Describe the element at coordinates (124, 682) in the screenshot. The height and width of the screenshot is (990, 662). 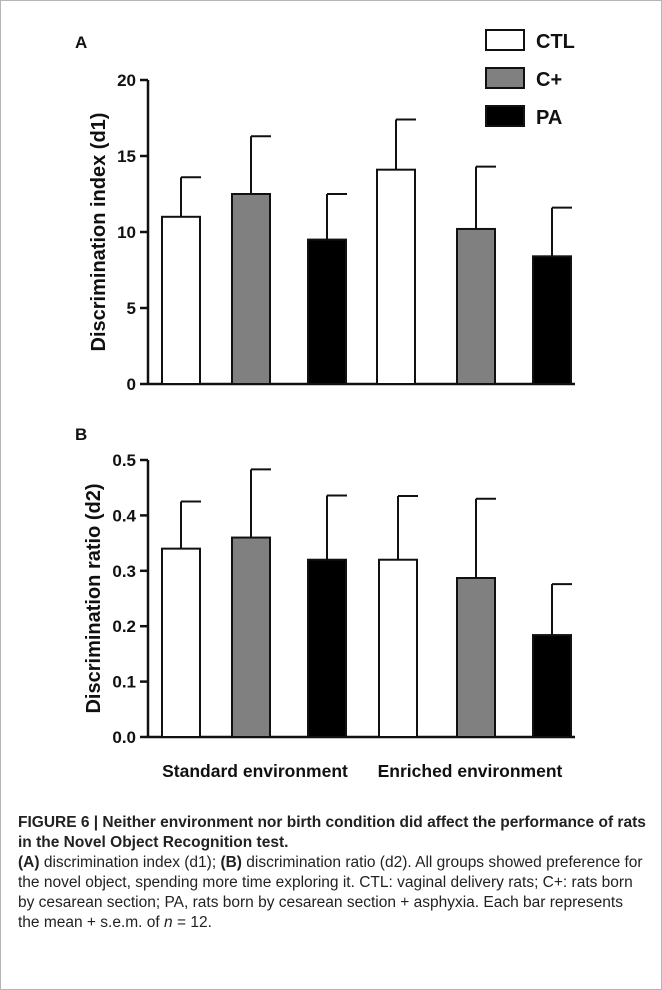
I see `y-tick-label: 0.1` at that location.